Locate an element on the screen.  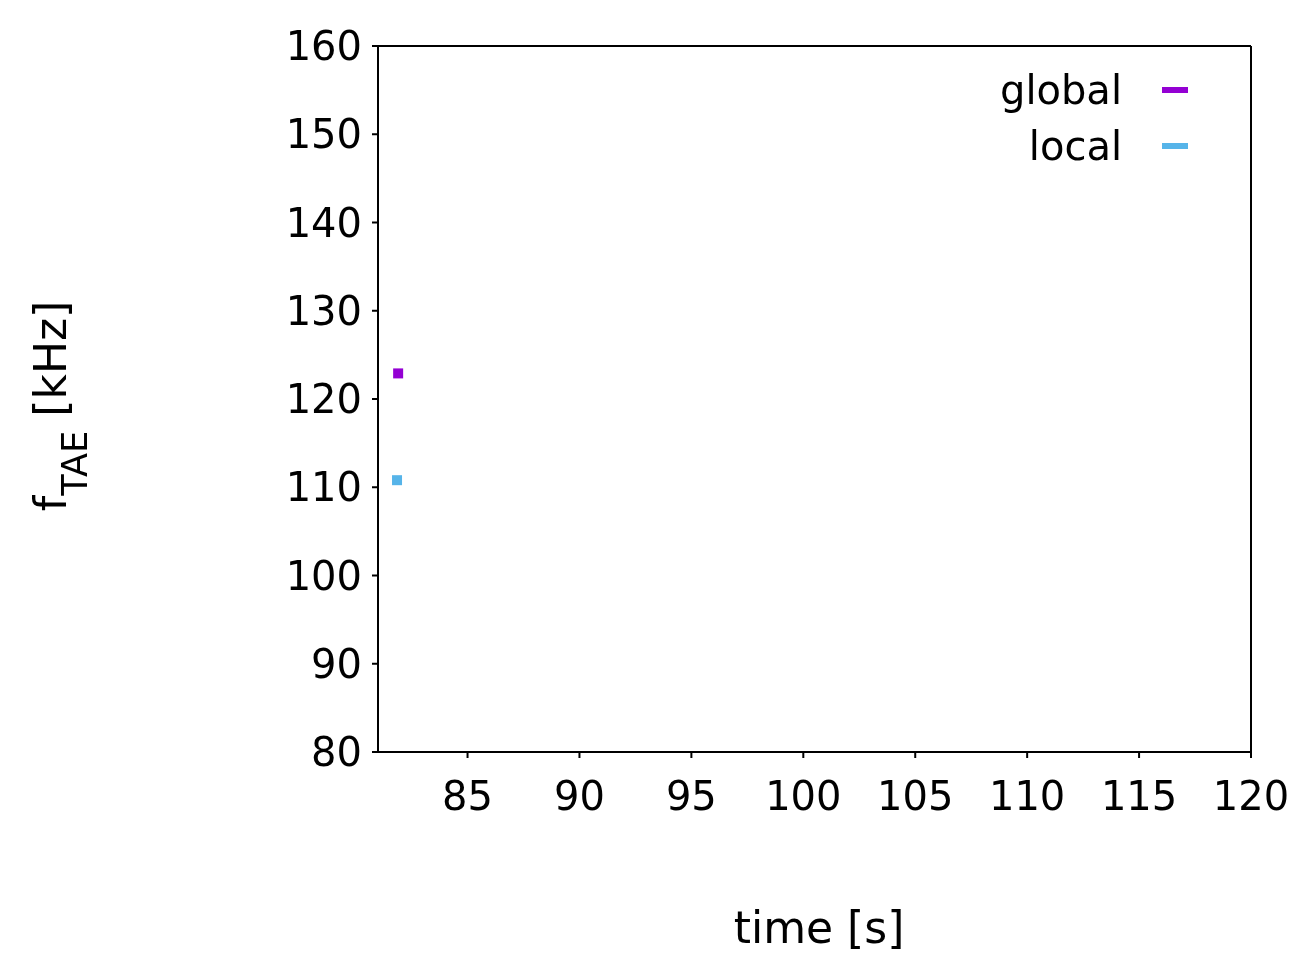
x-tick-label: 95 is located at coordinates (691, 796).